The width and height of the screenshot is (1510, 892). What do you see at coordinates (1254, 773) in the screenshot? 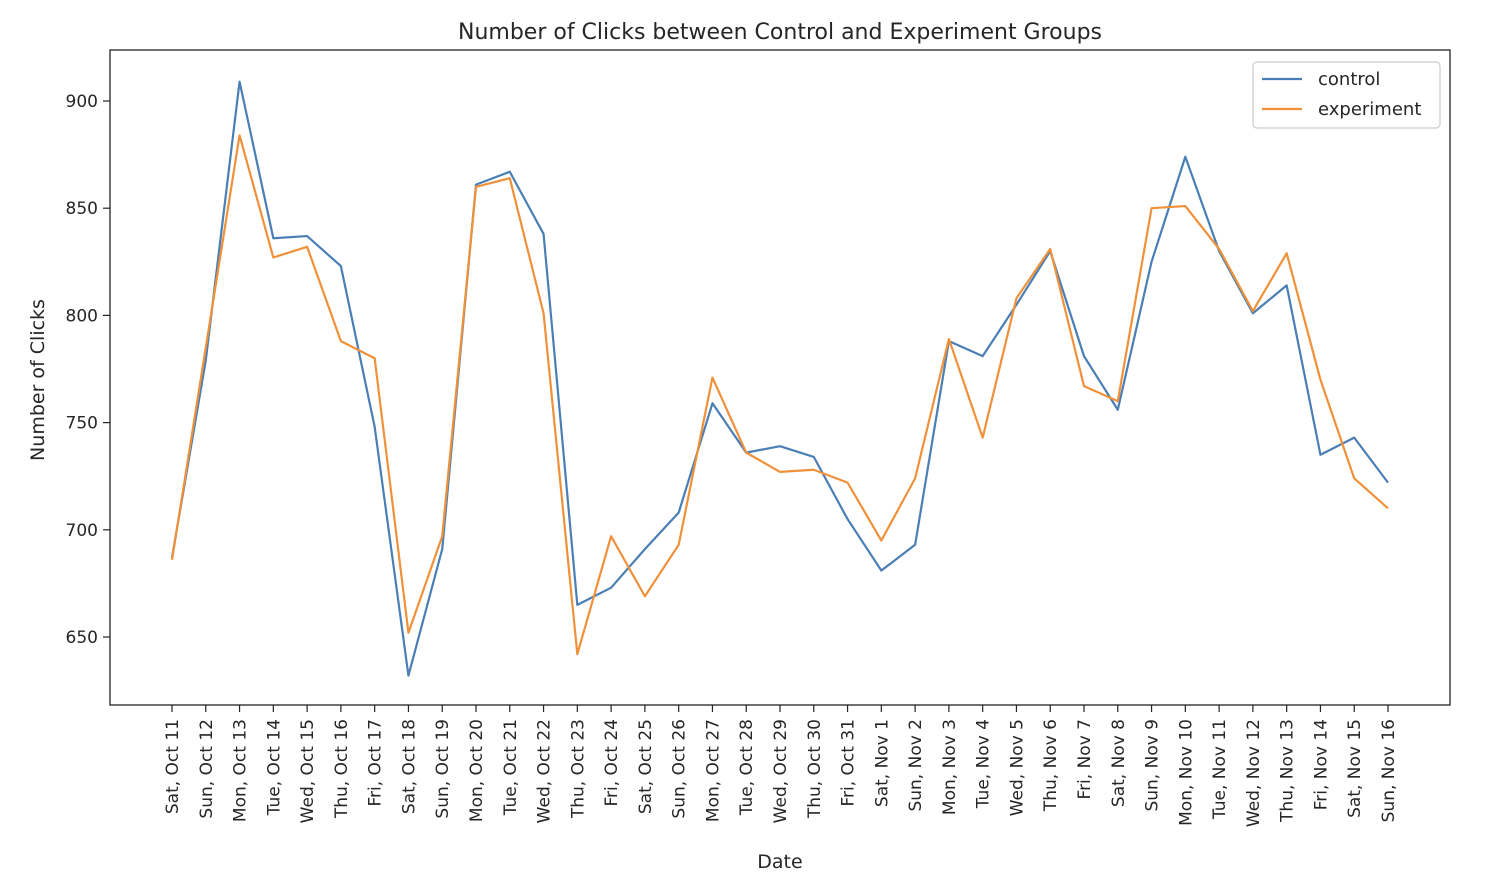
I see `x-tick-label: Wed, Nov 12` at bounding box center [1254, 773].